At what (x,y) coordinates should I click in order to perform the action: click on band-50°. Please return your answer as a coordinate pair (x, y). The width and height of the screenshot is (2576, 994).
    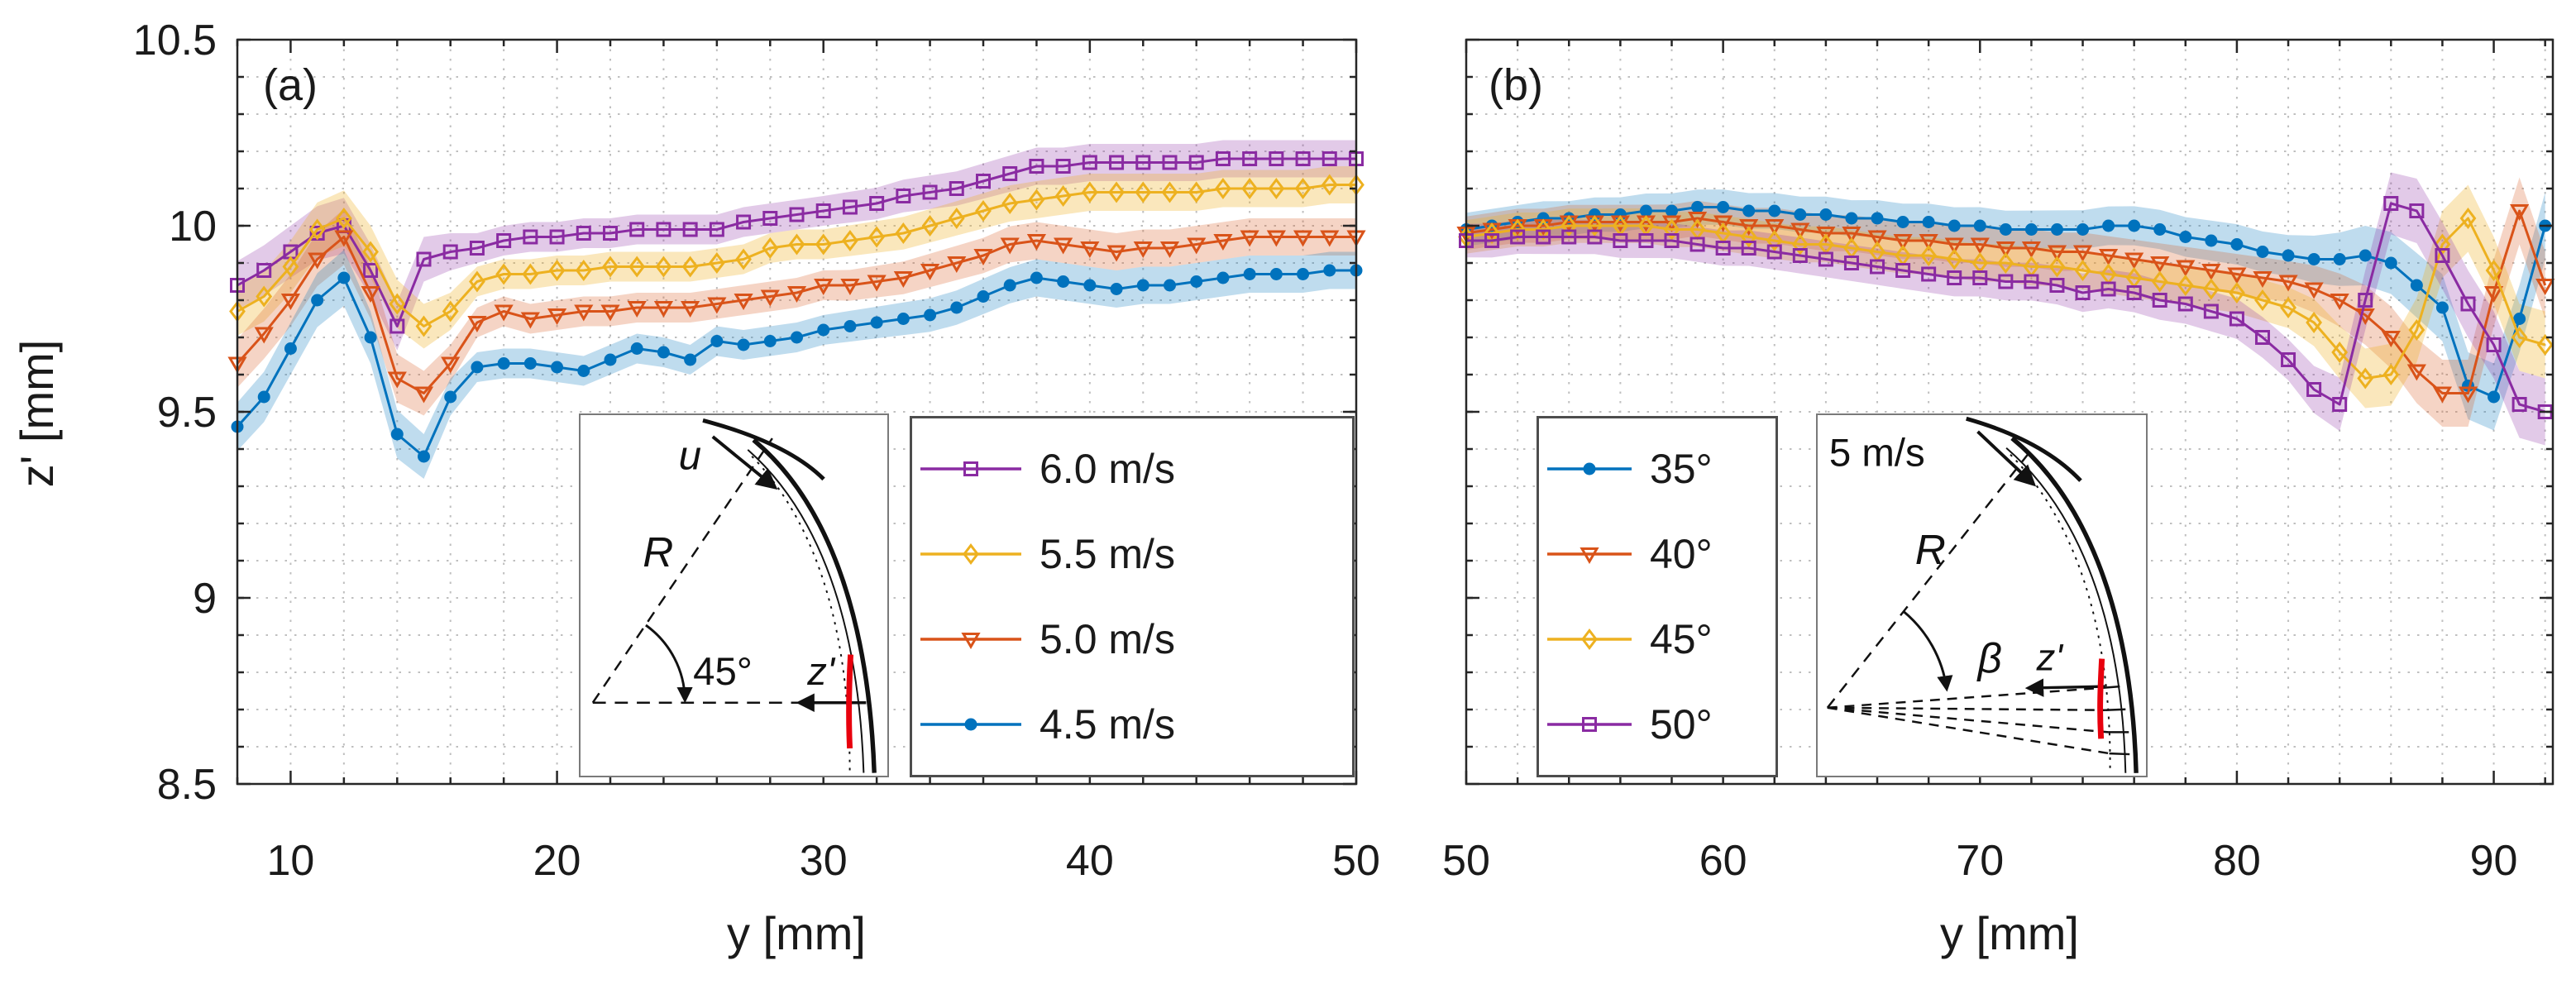
    Looking at the image, I should click on (2005, 309).